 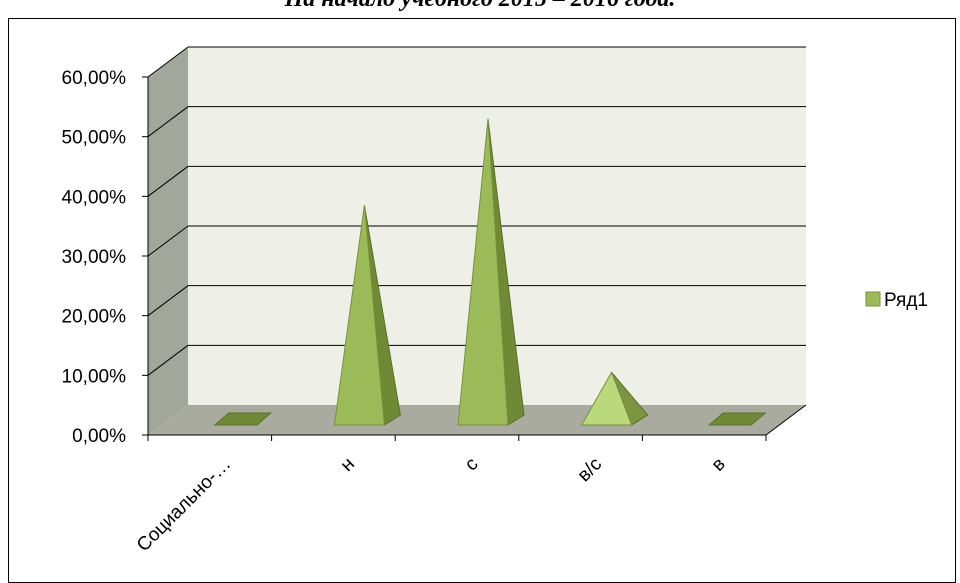 I want to click on legend-label: Ряд1, so click(x=906, y=300).